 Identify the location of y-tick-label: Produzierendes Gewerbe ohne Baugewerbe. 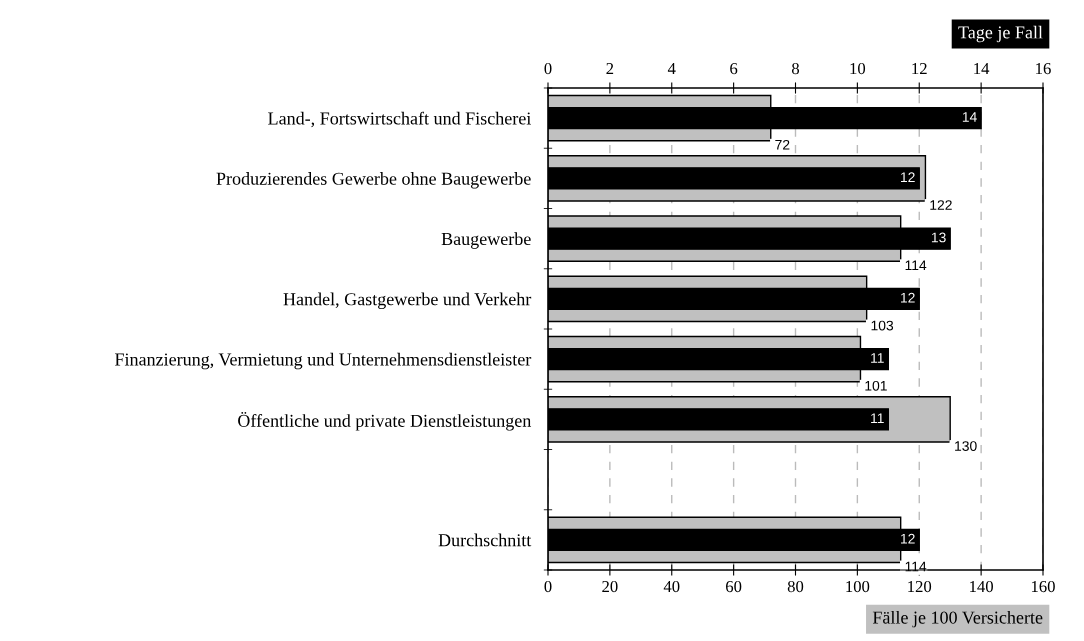
(373, 180).